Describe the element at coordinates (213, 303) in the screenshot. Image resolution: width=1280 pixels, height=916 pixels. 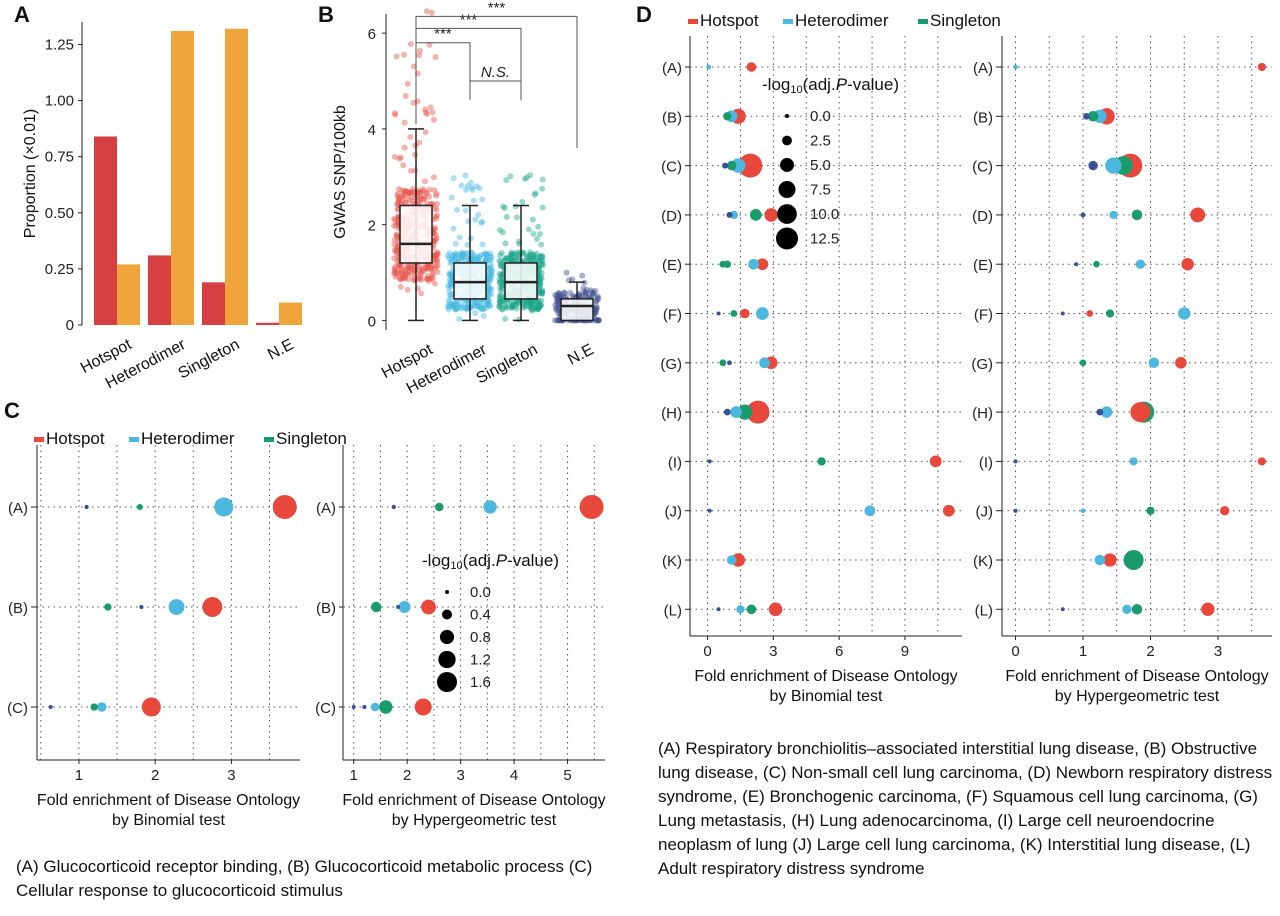
I see `panel-a-bar` at that location.